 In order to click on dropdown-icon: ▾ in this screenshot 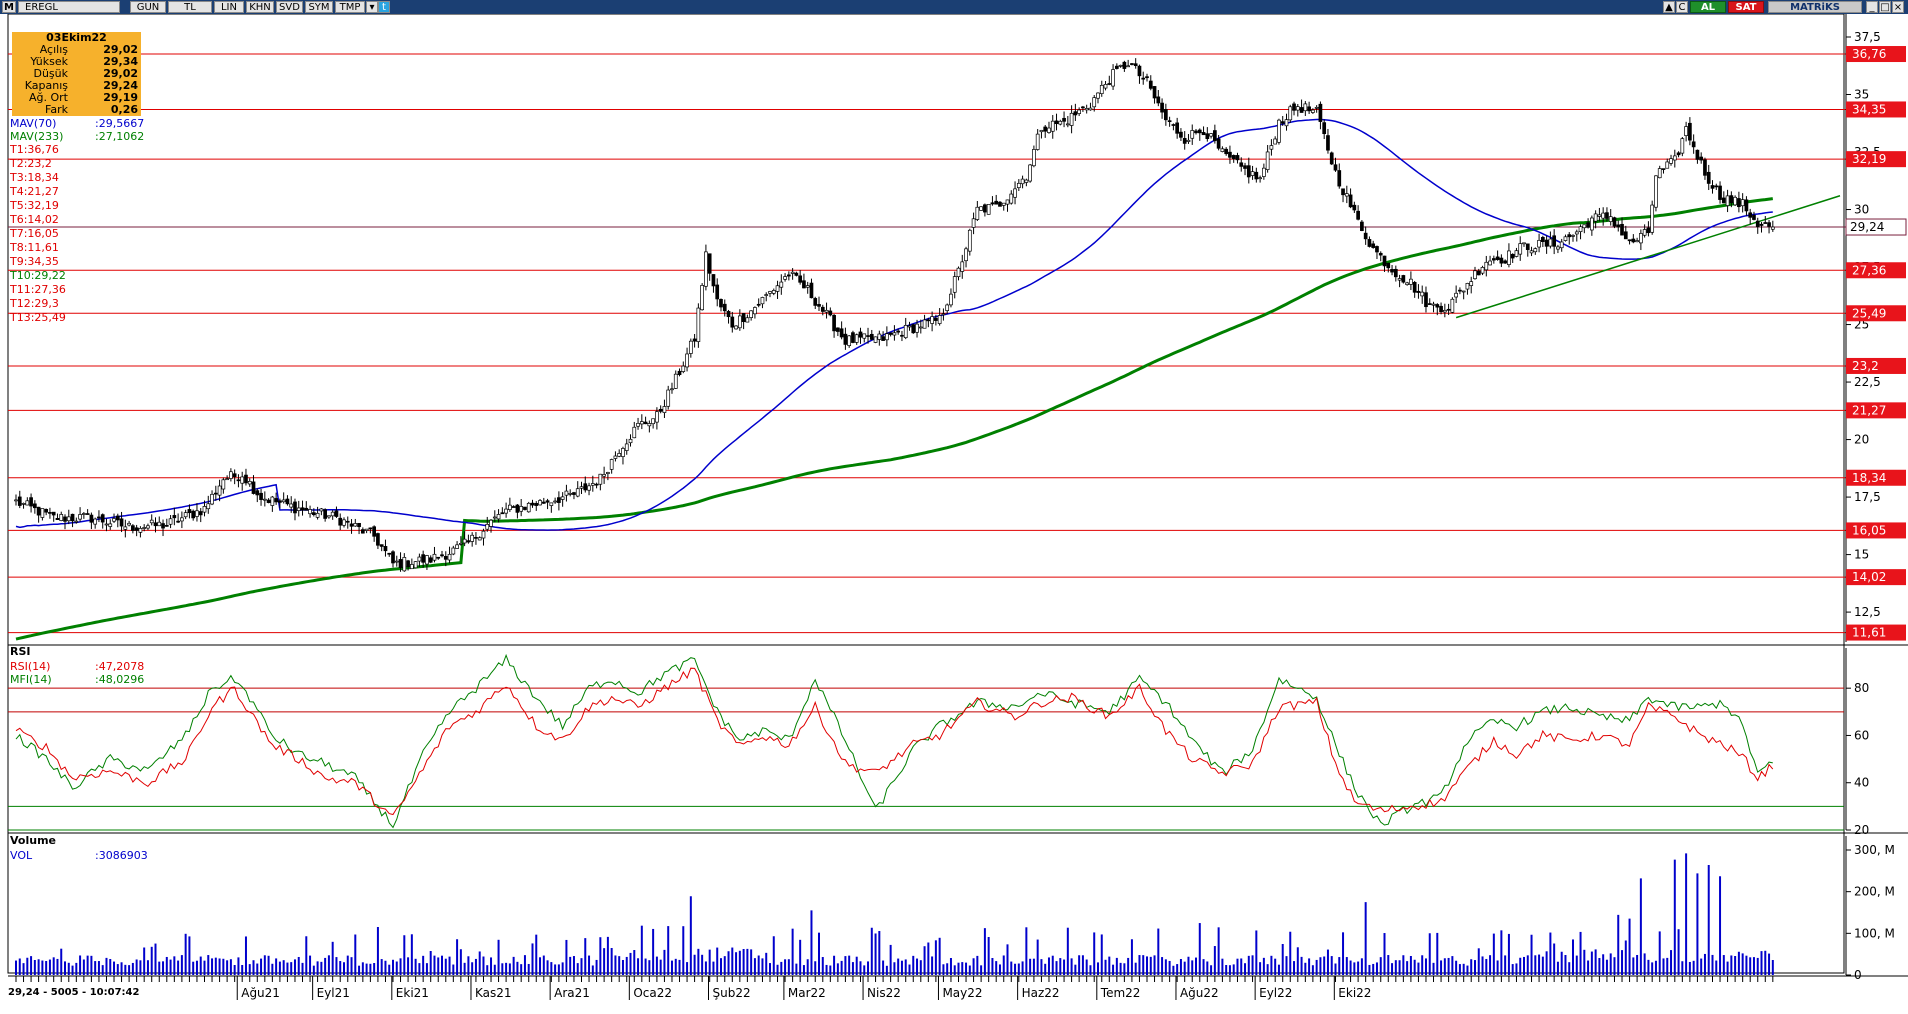, I will do `click(372, 7)`.